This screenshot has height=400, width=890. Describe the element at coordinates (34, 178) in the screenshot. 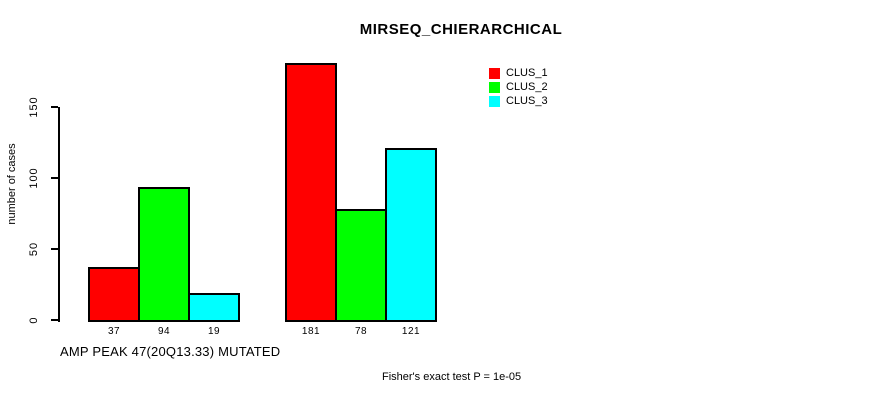

I see `y-tick-label: 100` at that location.